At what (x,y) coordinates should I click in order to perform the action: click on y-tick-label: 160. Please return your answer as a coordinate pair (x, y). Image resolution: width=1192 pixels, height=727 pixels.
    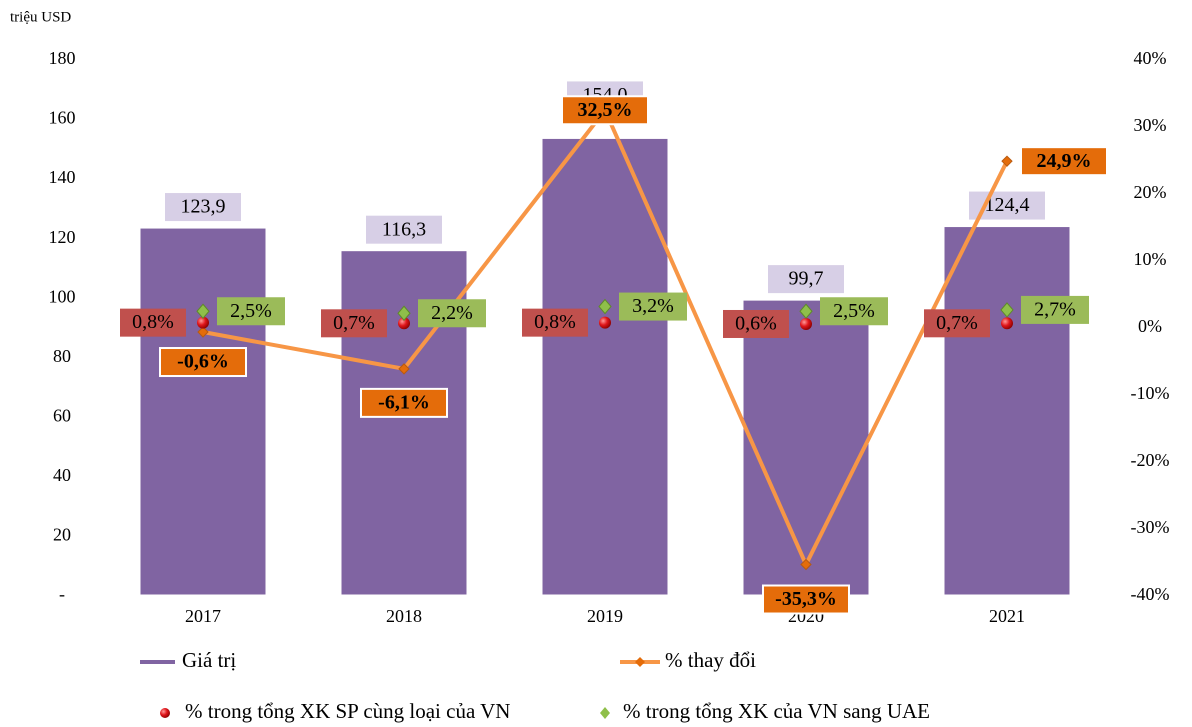
    Looking at the image, I should click on (62, 118).